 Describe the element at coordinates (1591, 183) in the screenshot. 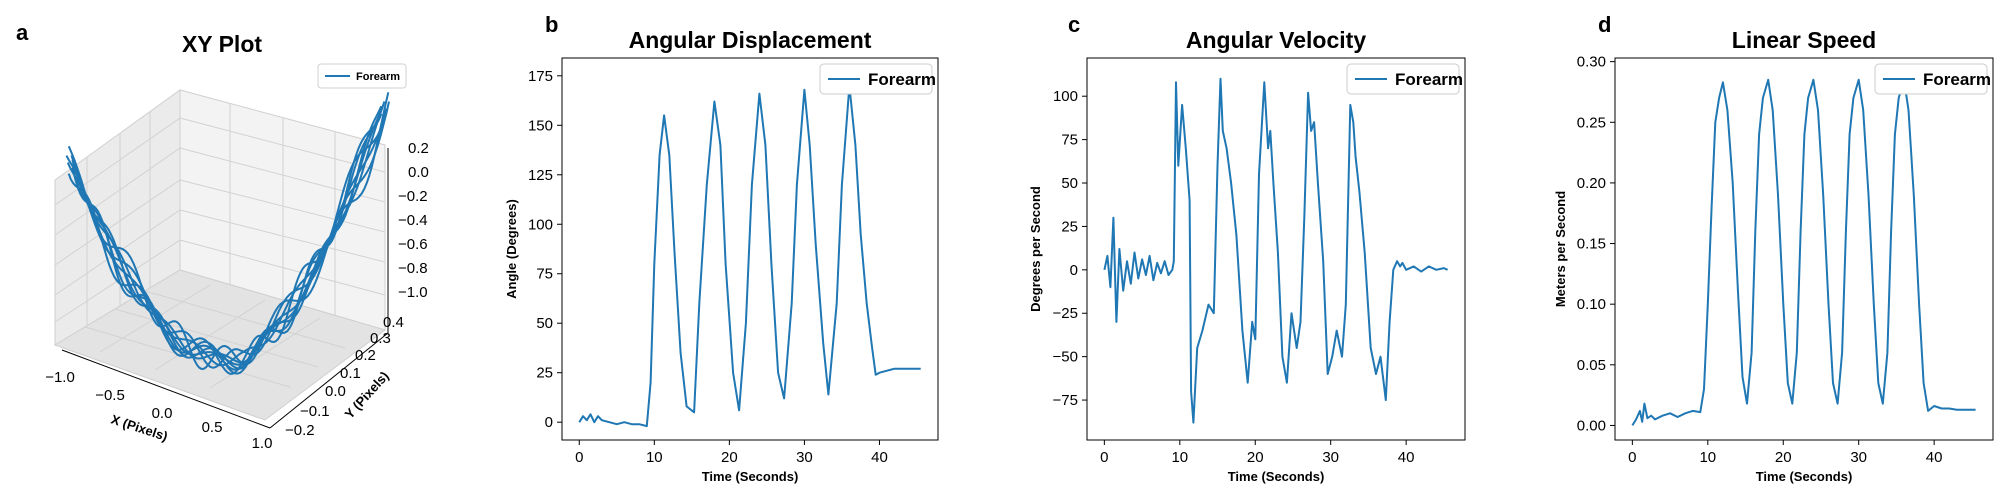

I see `y-tick-label: 0.20` at that location.